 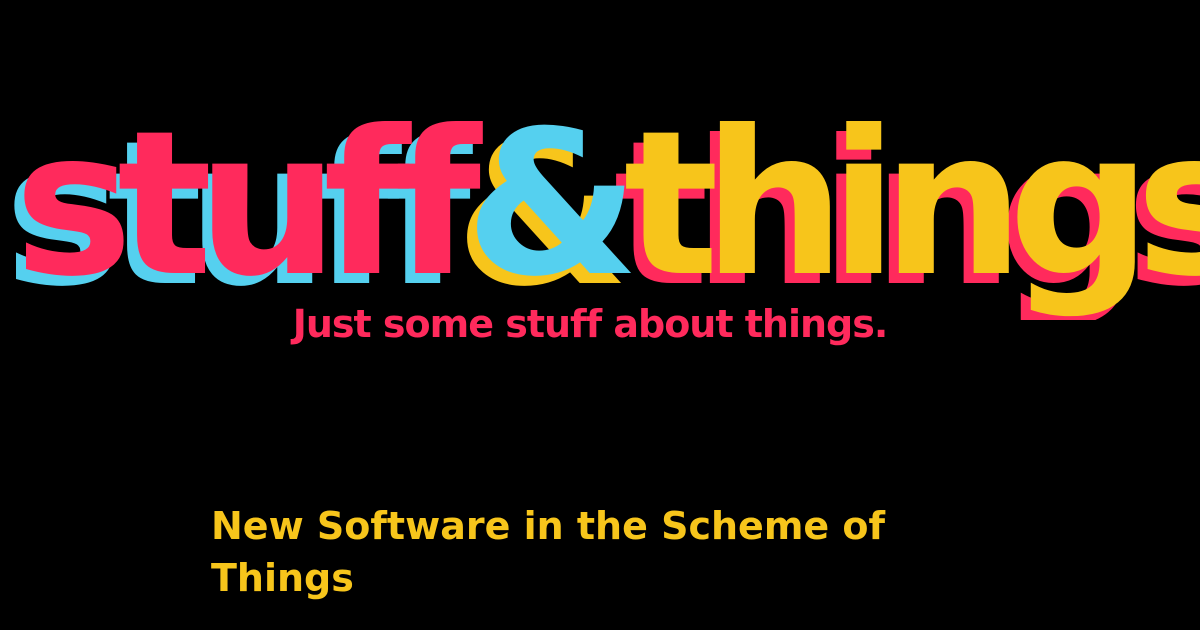 What do you see at coordinates (248, 204) in the screenshot?
I see `logo-word-stuff: stuff` at bounding box center [248, 204].